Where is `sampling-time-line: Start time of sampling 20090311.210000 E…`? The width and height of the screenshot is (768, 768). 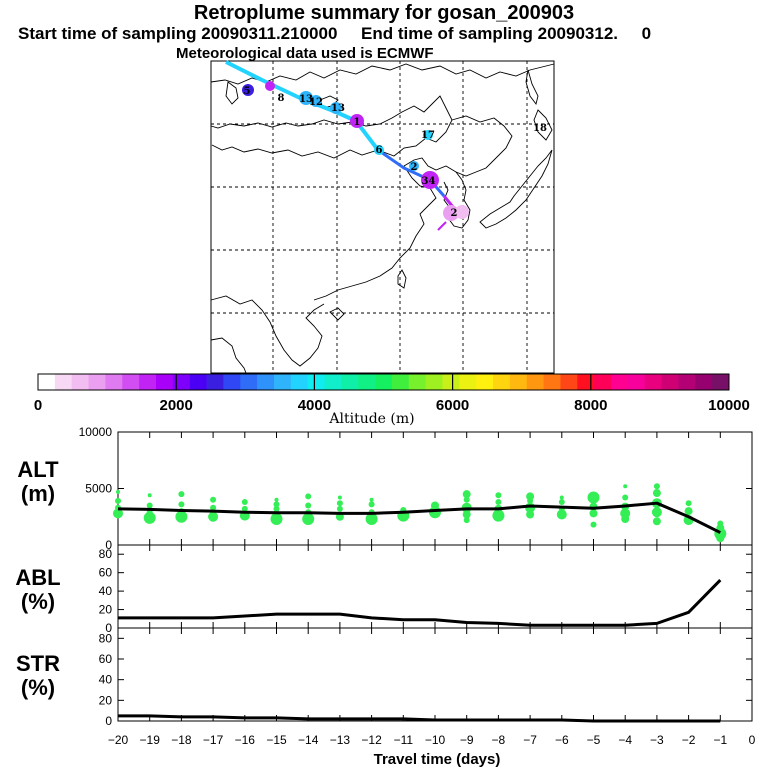
sampling-time-line: Start time of sampling 20090311.210000 E… is located at coordinates (335, 33).